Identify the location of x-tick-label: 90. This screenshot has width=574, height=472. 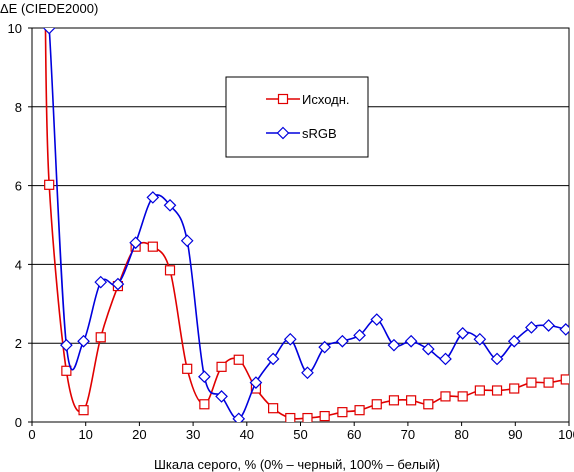
(515, 434).